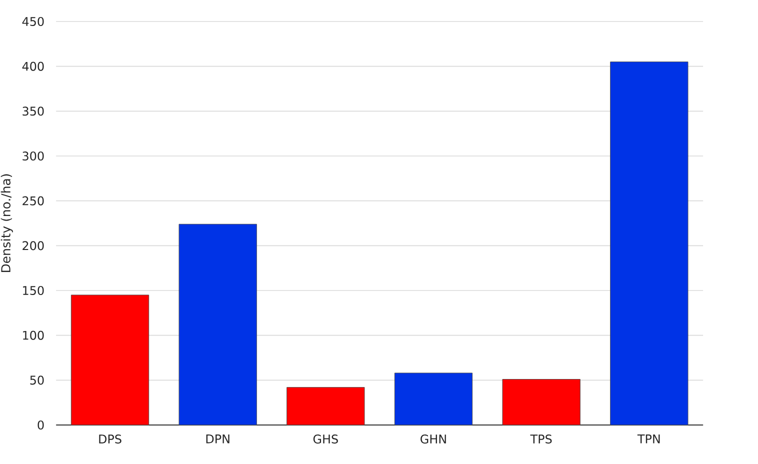  What do you see at coordinates (648, 439) in the screenshot?
I see `x-tick-label: TPN` at bounding box center [648, 439].